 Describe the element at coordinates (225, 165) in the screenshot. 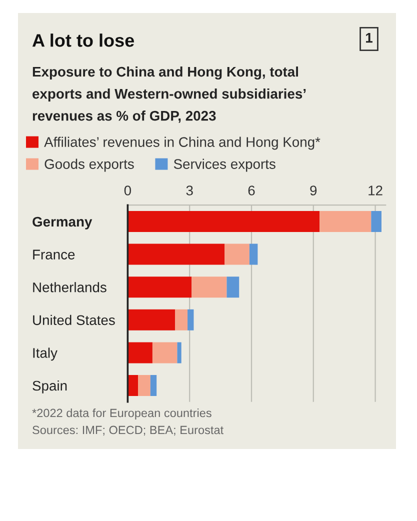

I see `legend-label: Services exports` at that location.